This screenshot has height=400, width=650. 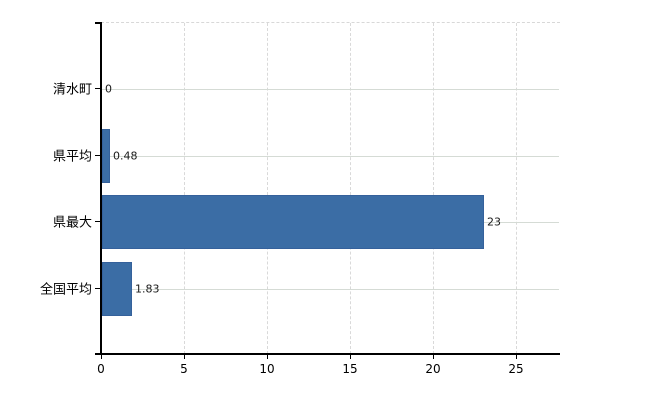 What do you see at coordinates (125, 156) in the screenshot?
I see `value-label: 0.48` at bounding box center [125, 156].